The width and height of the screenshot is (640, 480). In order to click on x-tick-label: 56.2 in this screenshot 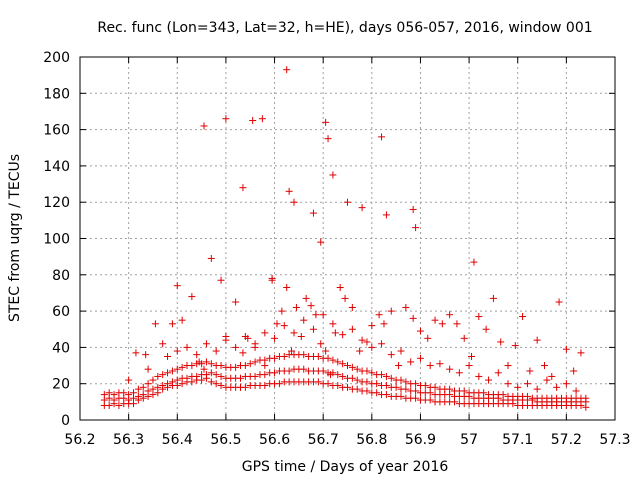, I will do `click(79, 440)`.